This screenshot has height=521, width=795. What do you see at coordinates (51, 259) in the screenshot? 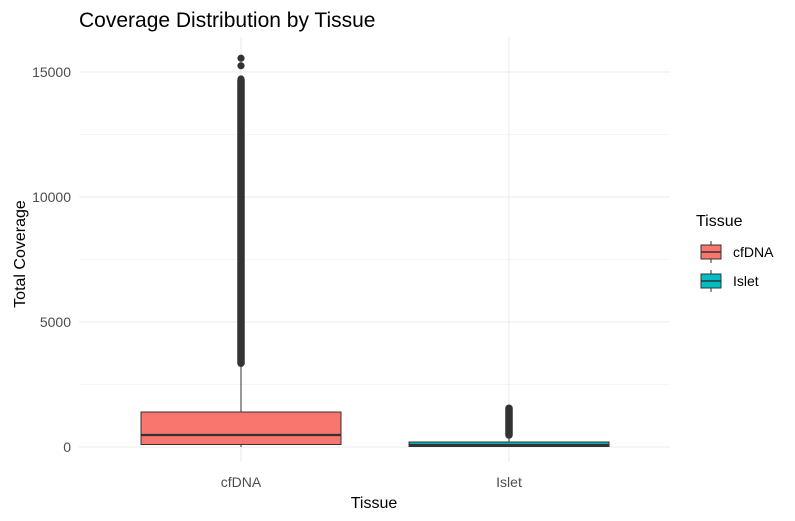
I see `y-axis-ticks: 0 5000 10000 15000` at bounding box center [51, 259].